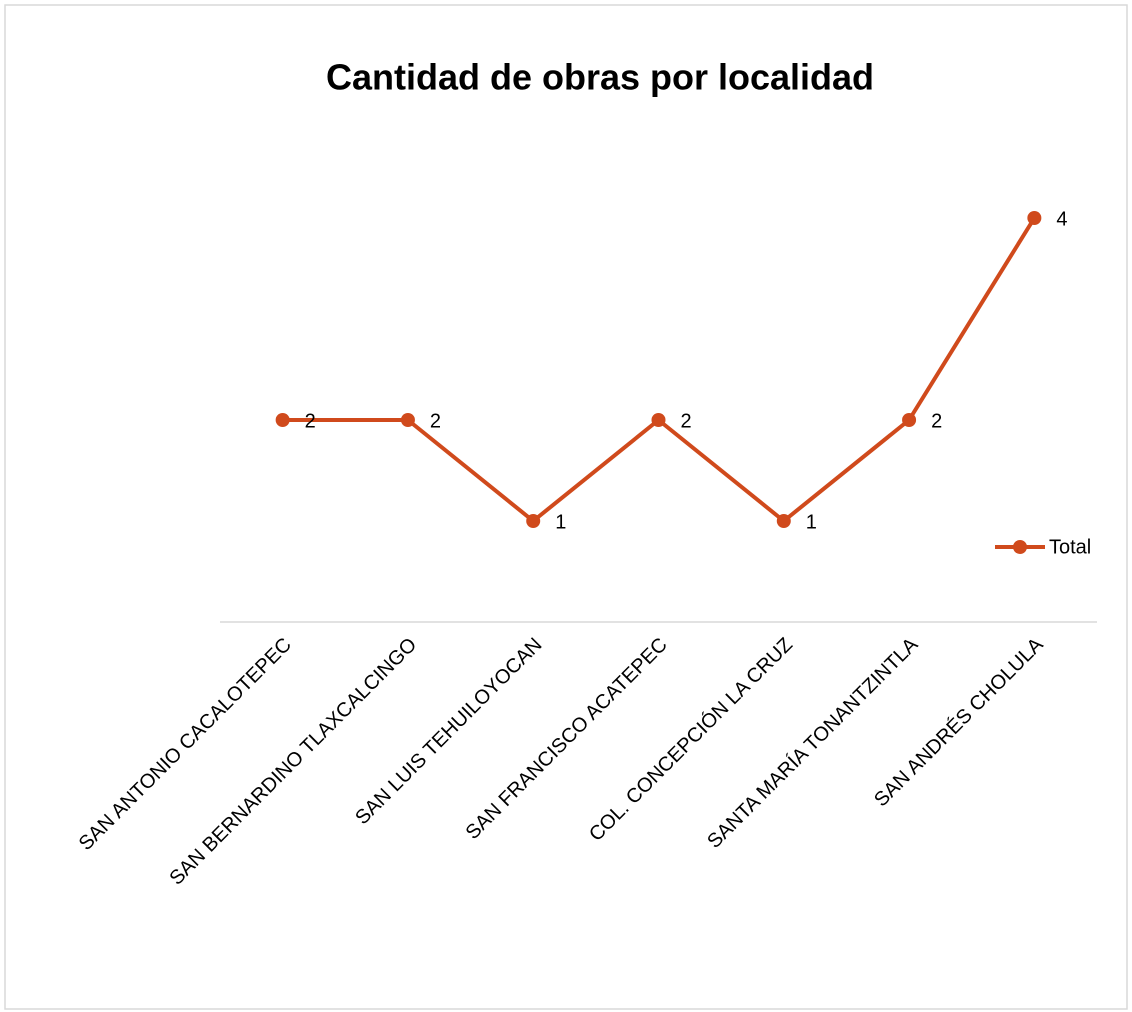 Image resolution: width=1132 pixels, height=1012 pixels. Describe the element at coordinates (1061, 219) in the screenshot. I see `data-label: 4` at that location.